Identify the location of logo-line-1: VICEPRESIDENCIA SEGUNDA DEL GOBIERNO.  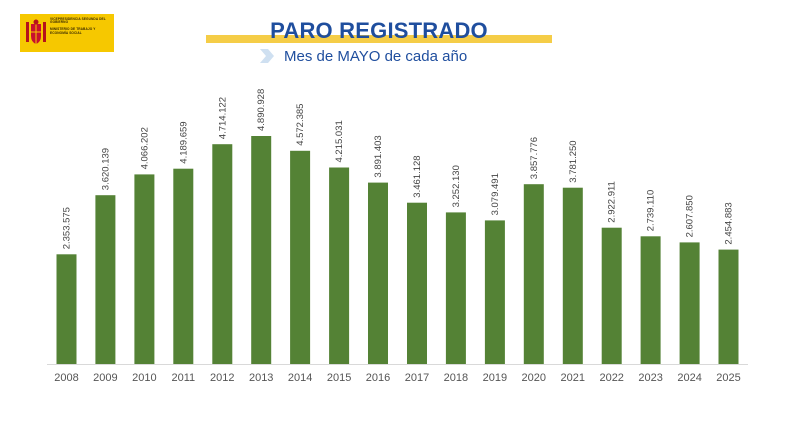
(78, 21).